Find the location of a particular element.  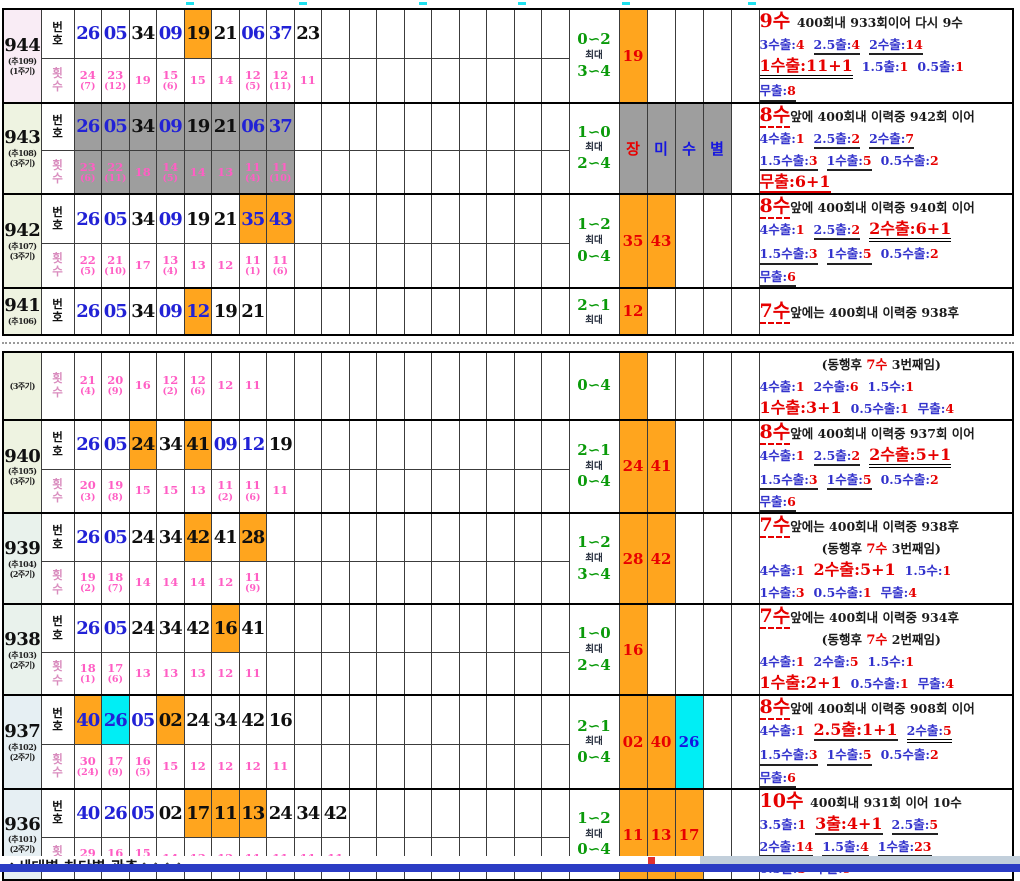

number-cell: 06 is located at coordinates (252, 33).